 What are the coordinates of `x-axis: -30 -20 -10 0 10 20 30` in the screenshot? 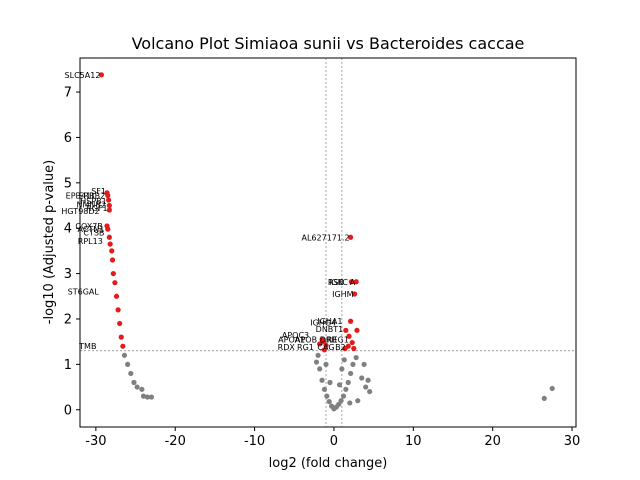 It's located at (332, 438).